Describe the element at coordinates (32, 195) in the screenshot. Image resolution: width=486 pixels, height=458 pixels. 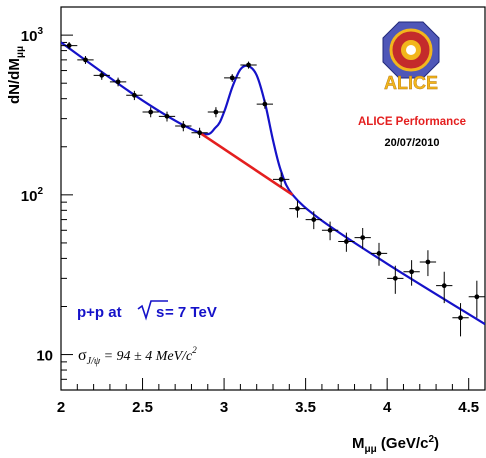
I see `y-tick-label: 10²` at that location.